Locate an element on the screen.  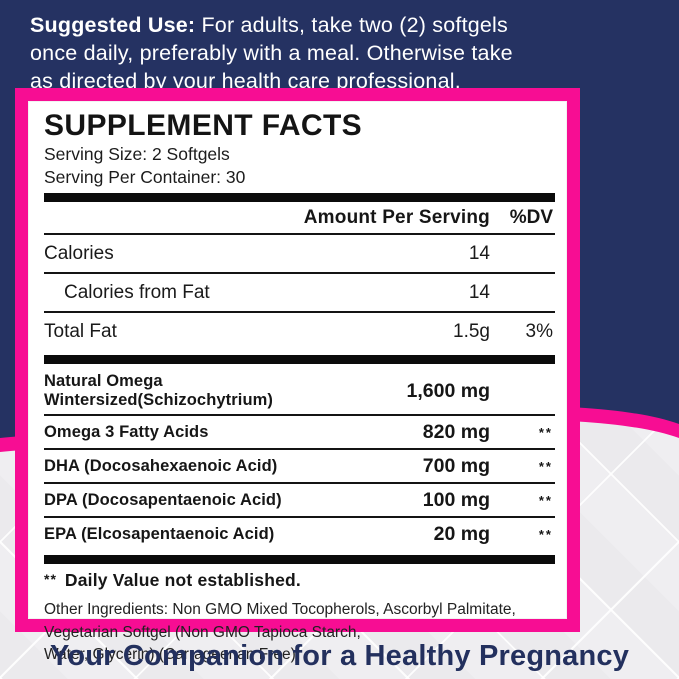
table-row-calories-from-fat: Calories from Fat 14 is located at coordinates (299, 294).